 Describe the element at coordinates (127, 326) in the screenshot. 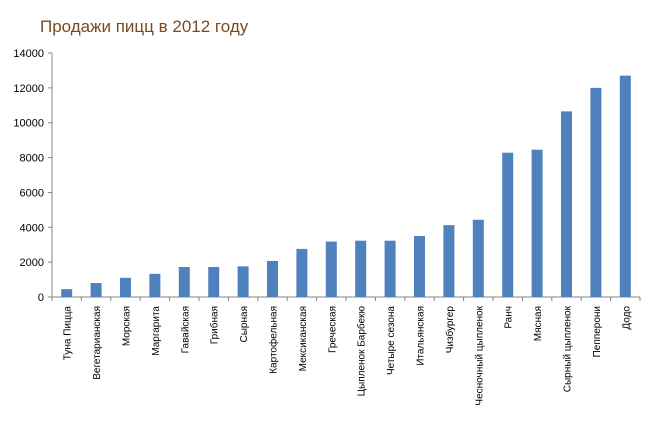

I see `x-tick-label: Морская` at that location.